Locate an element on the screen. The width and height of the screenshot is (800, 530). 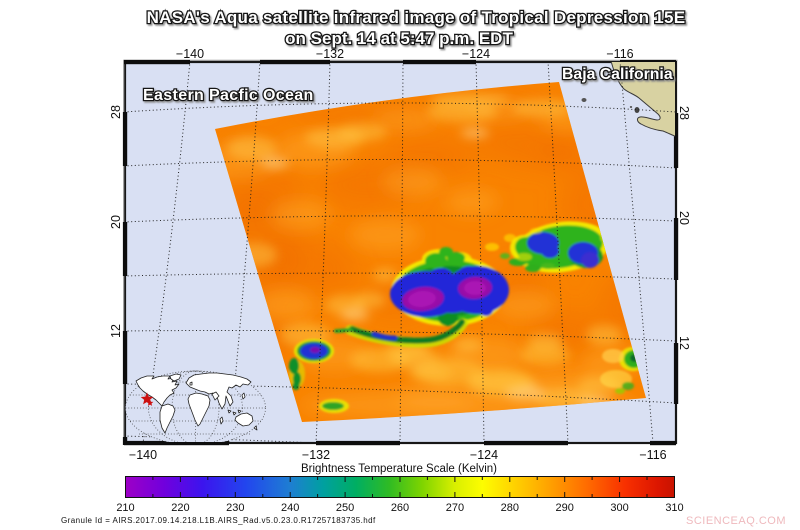
svg-text: on Sept. 14 at 5:47 p.m. EDT is located at coordinates (399, 38).